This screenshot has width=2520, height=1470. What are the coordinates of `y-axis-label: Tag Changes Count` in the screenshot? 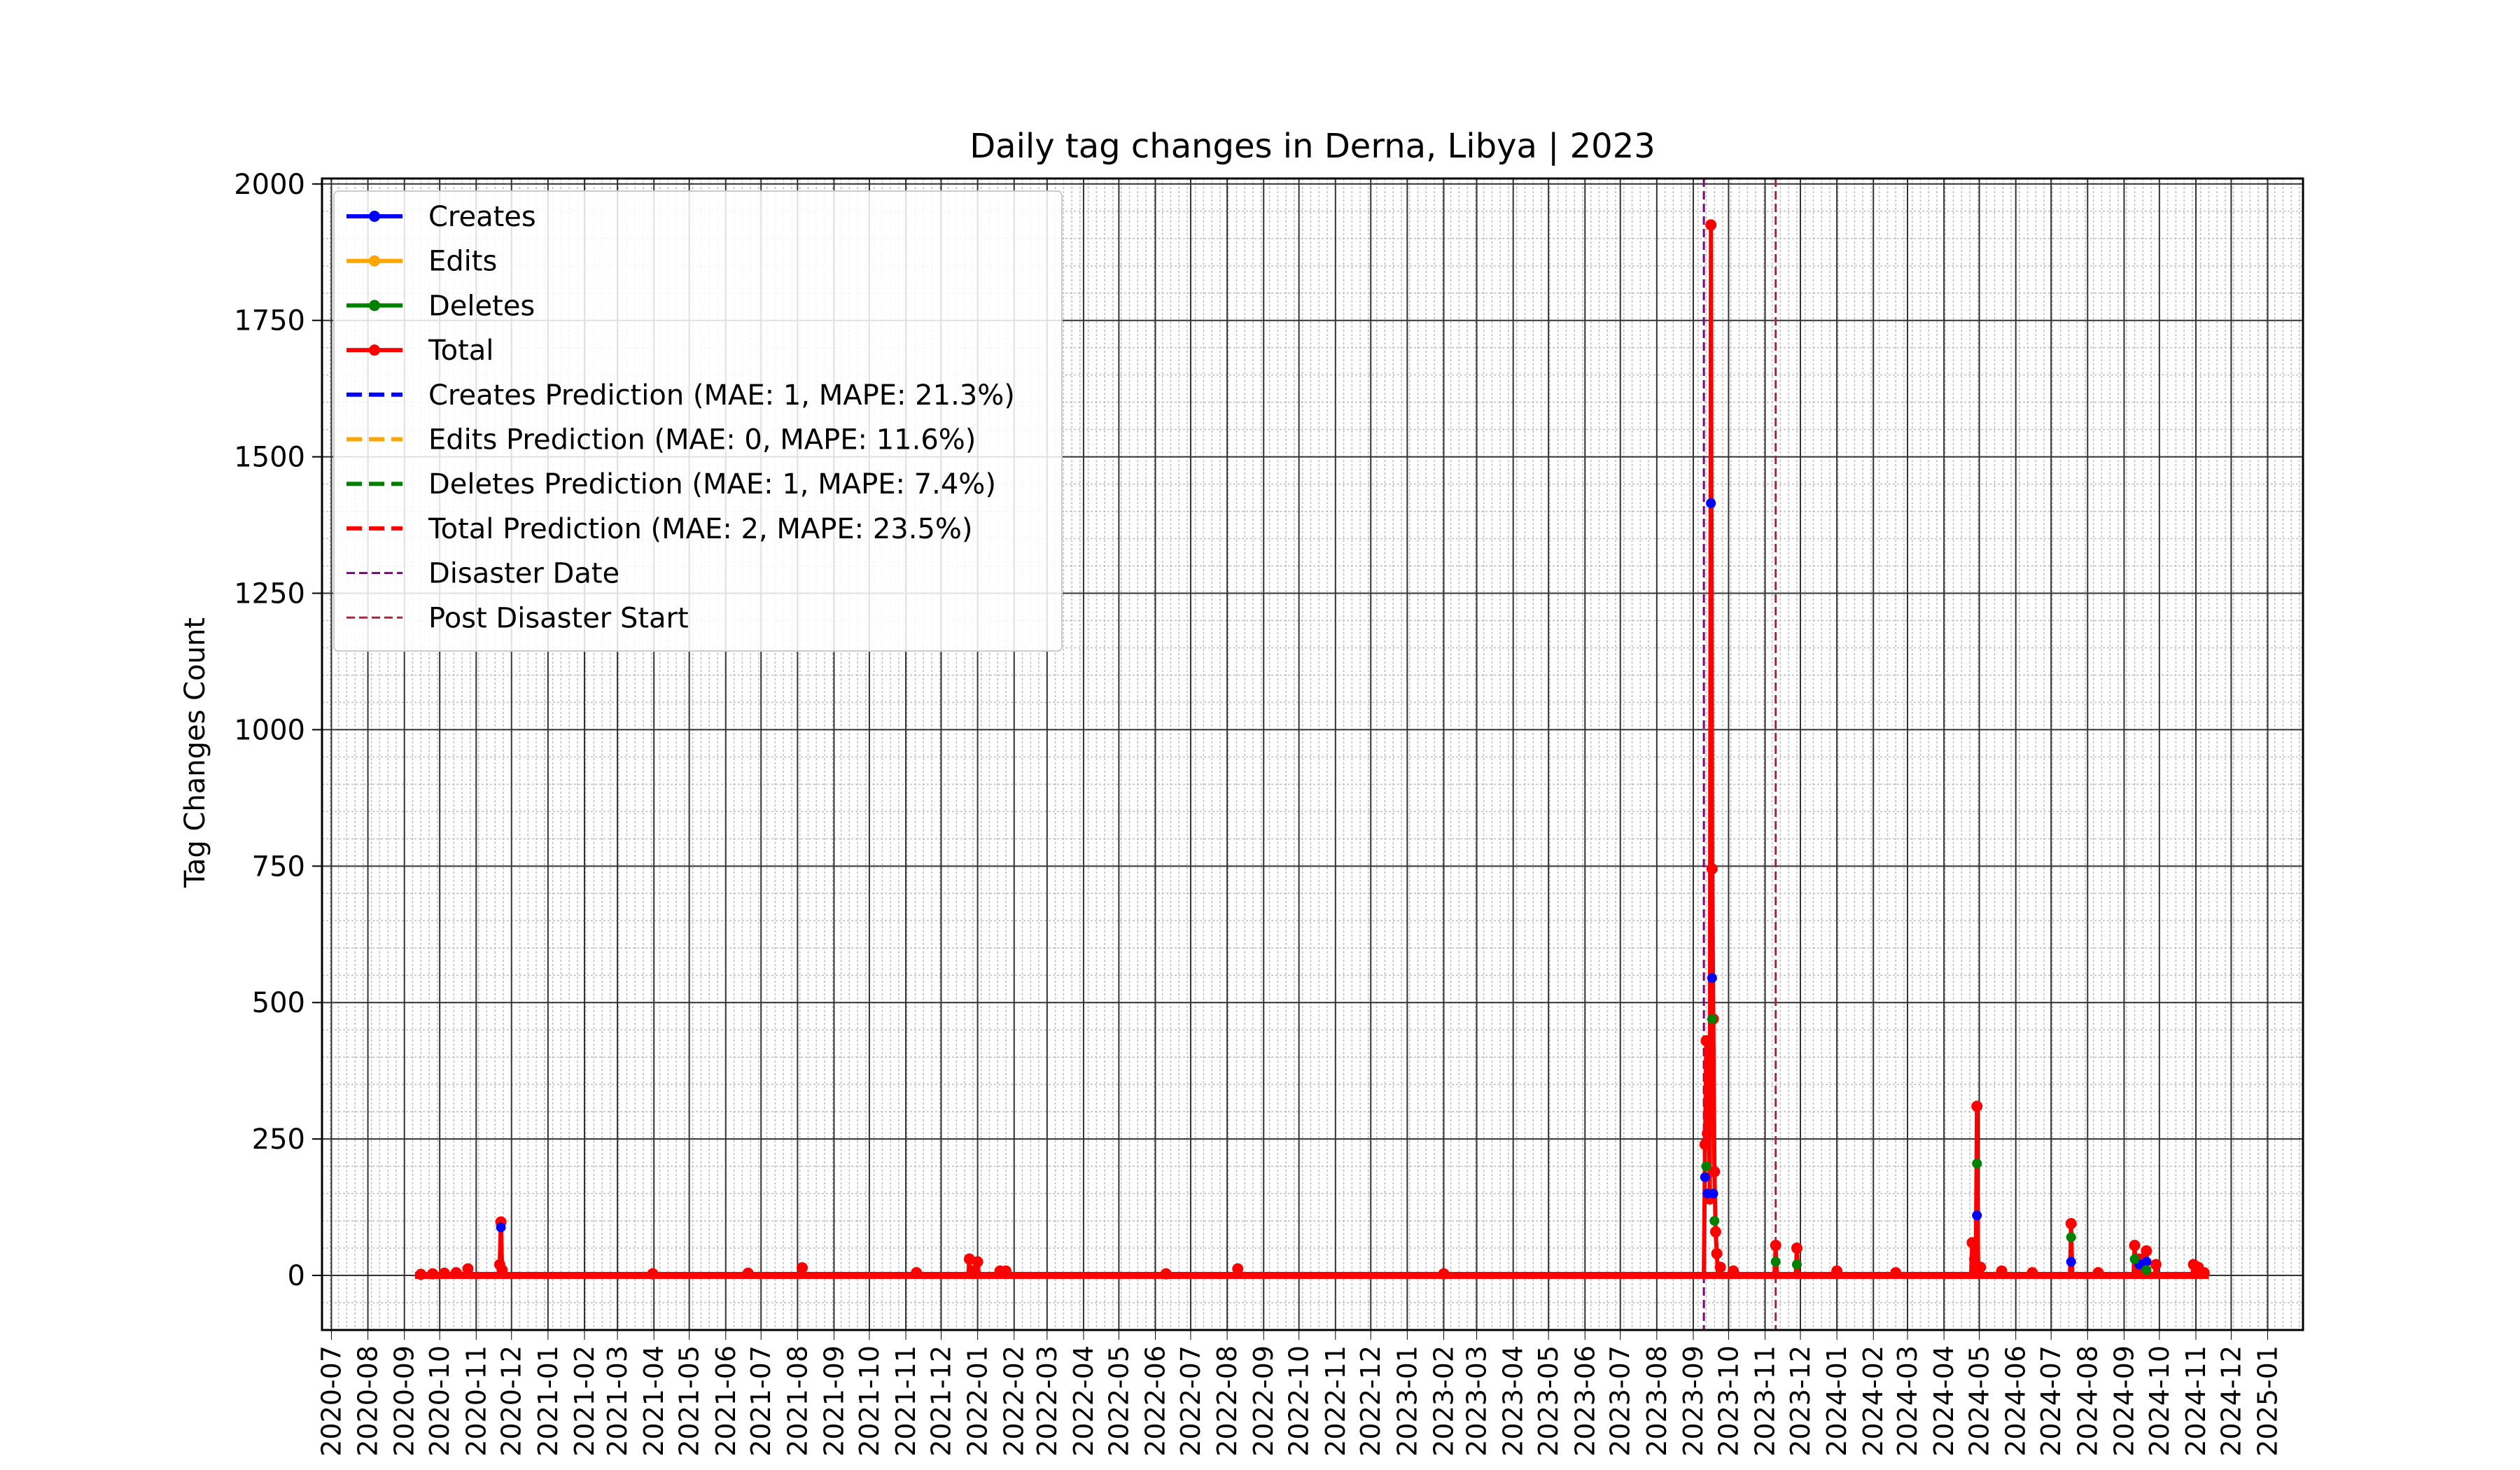 It's located at (195, 752).